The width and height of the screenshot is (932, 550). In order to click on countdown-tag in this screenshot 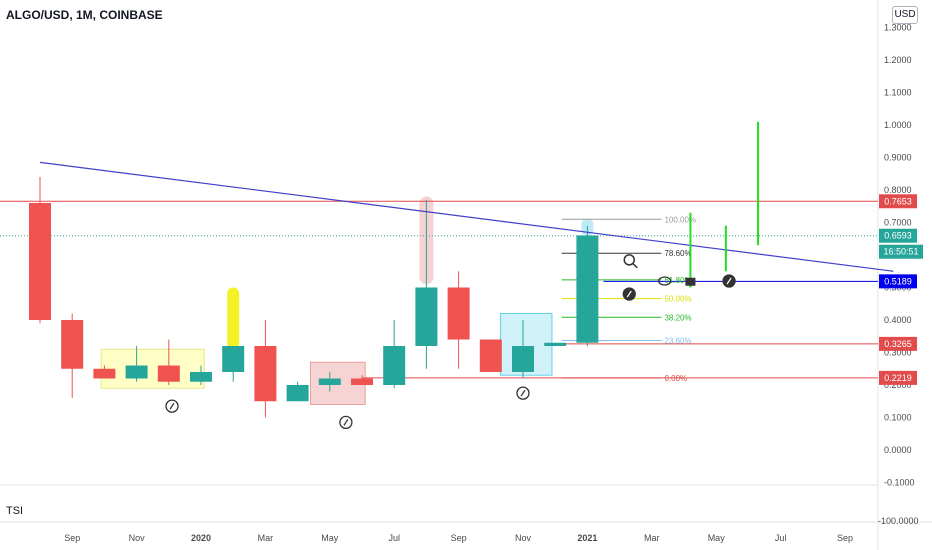, I will do `click(901, 251)`.